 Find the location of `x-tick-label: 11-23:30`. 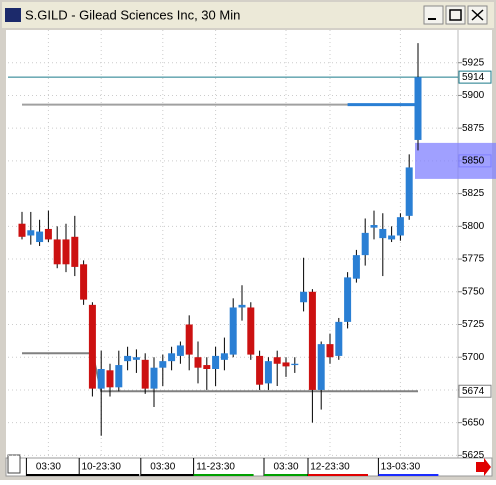

x-tick-label: 11-23:30 is located at coordinates (215, 467).